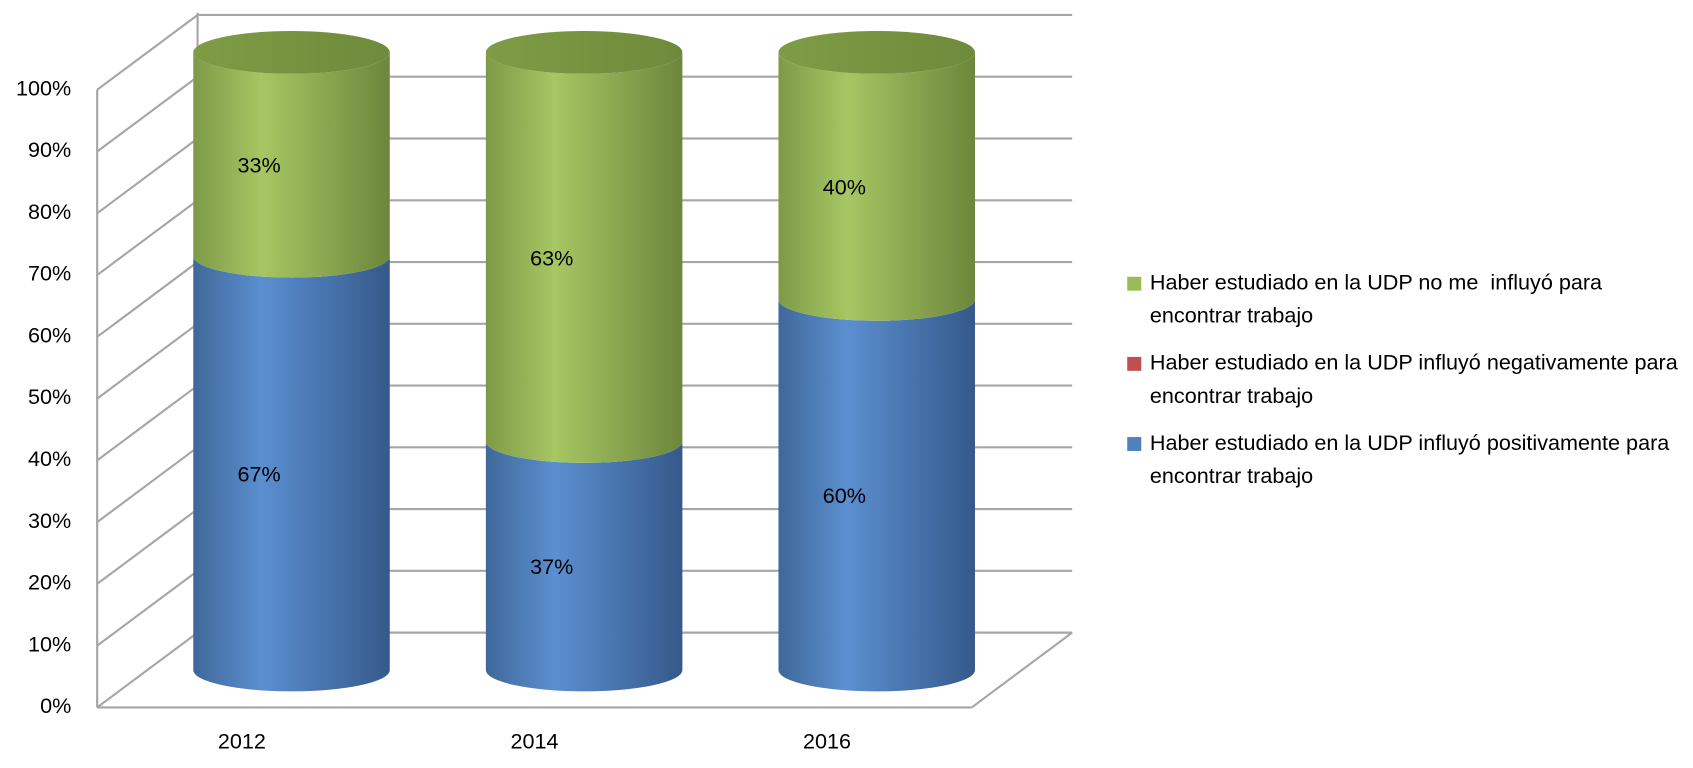 This screenshot has width=1693, height=768. I want to click on data-label: 67%, so click(259, 475).